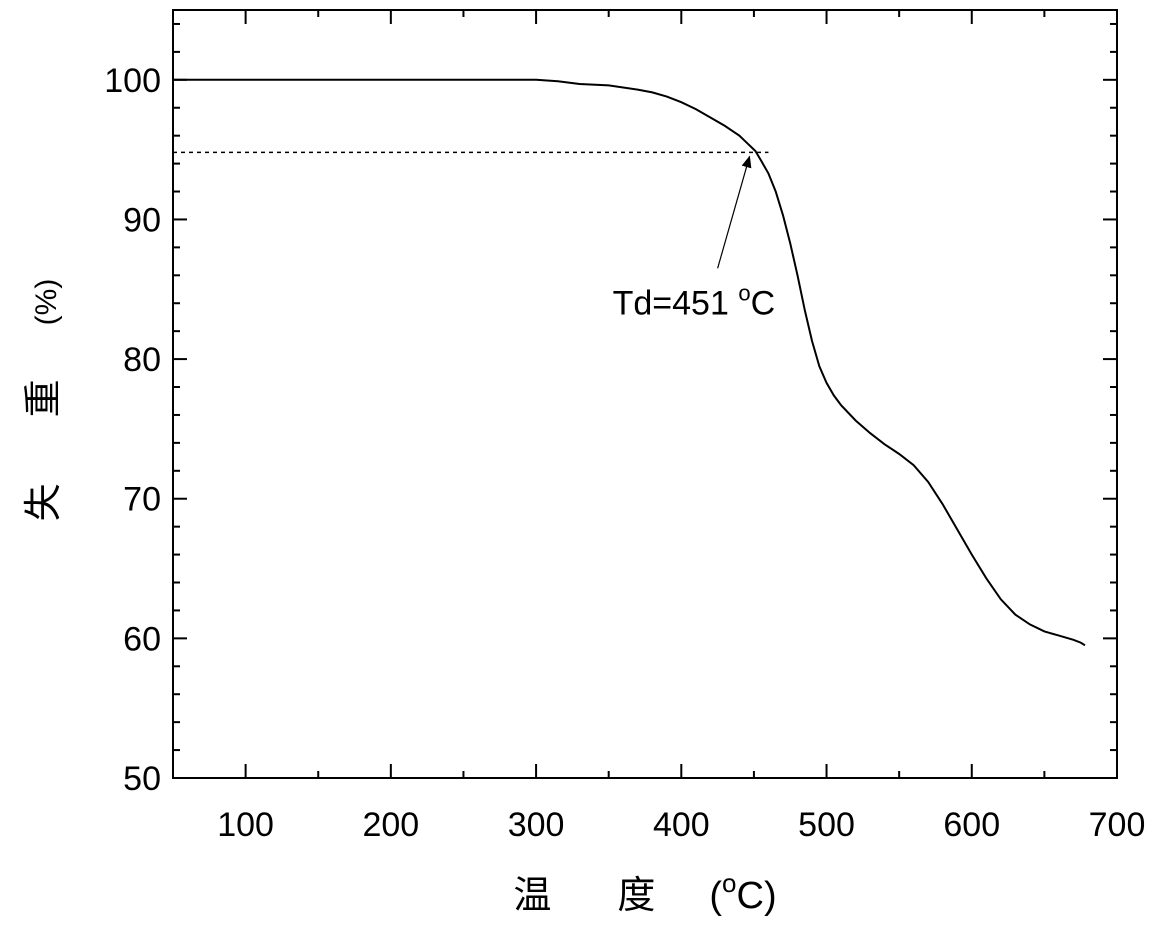 This screenshot has width=1152, height=928. Describe the element at coordinates (734, 212) in the screenshot. I see `annotation-arrow` at that location.